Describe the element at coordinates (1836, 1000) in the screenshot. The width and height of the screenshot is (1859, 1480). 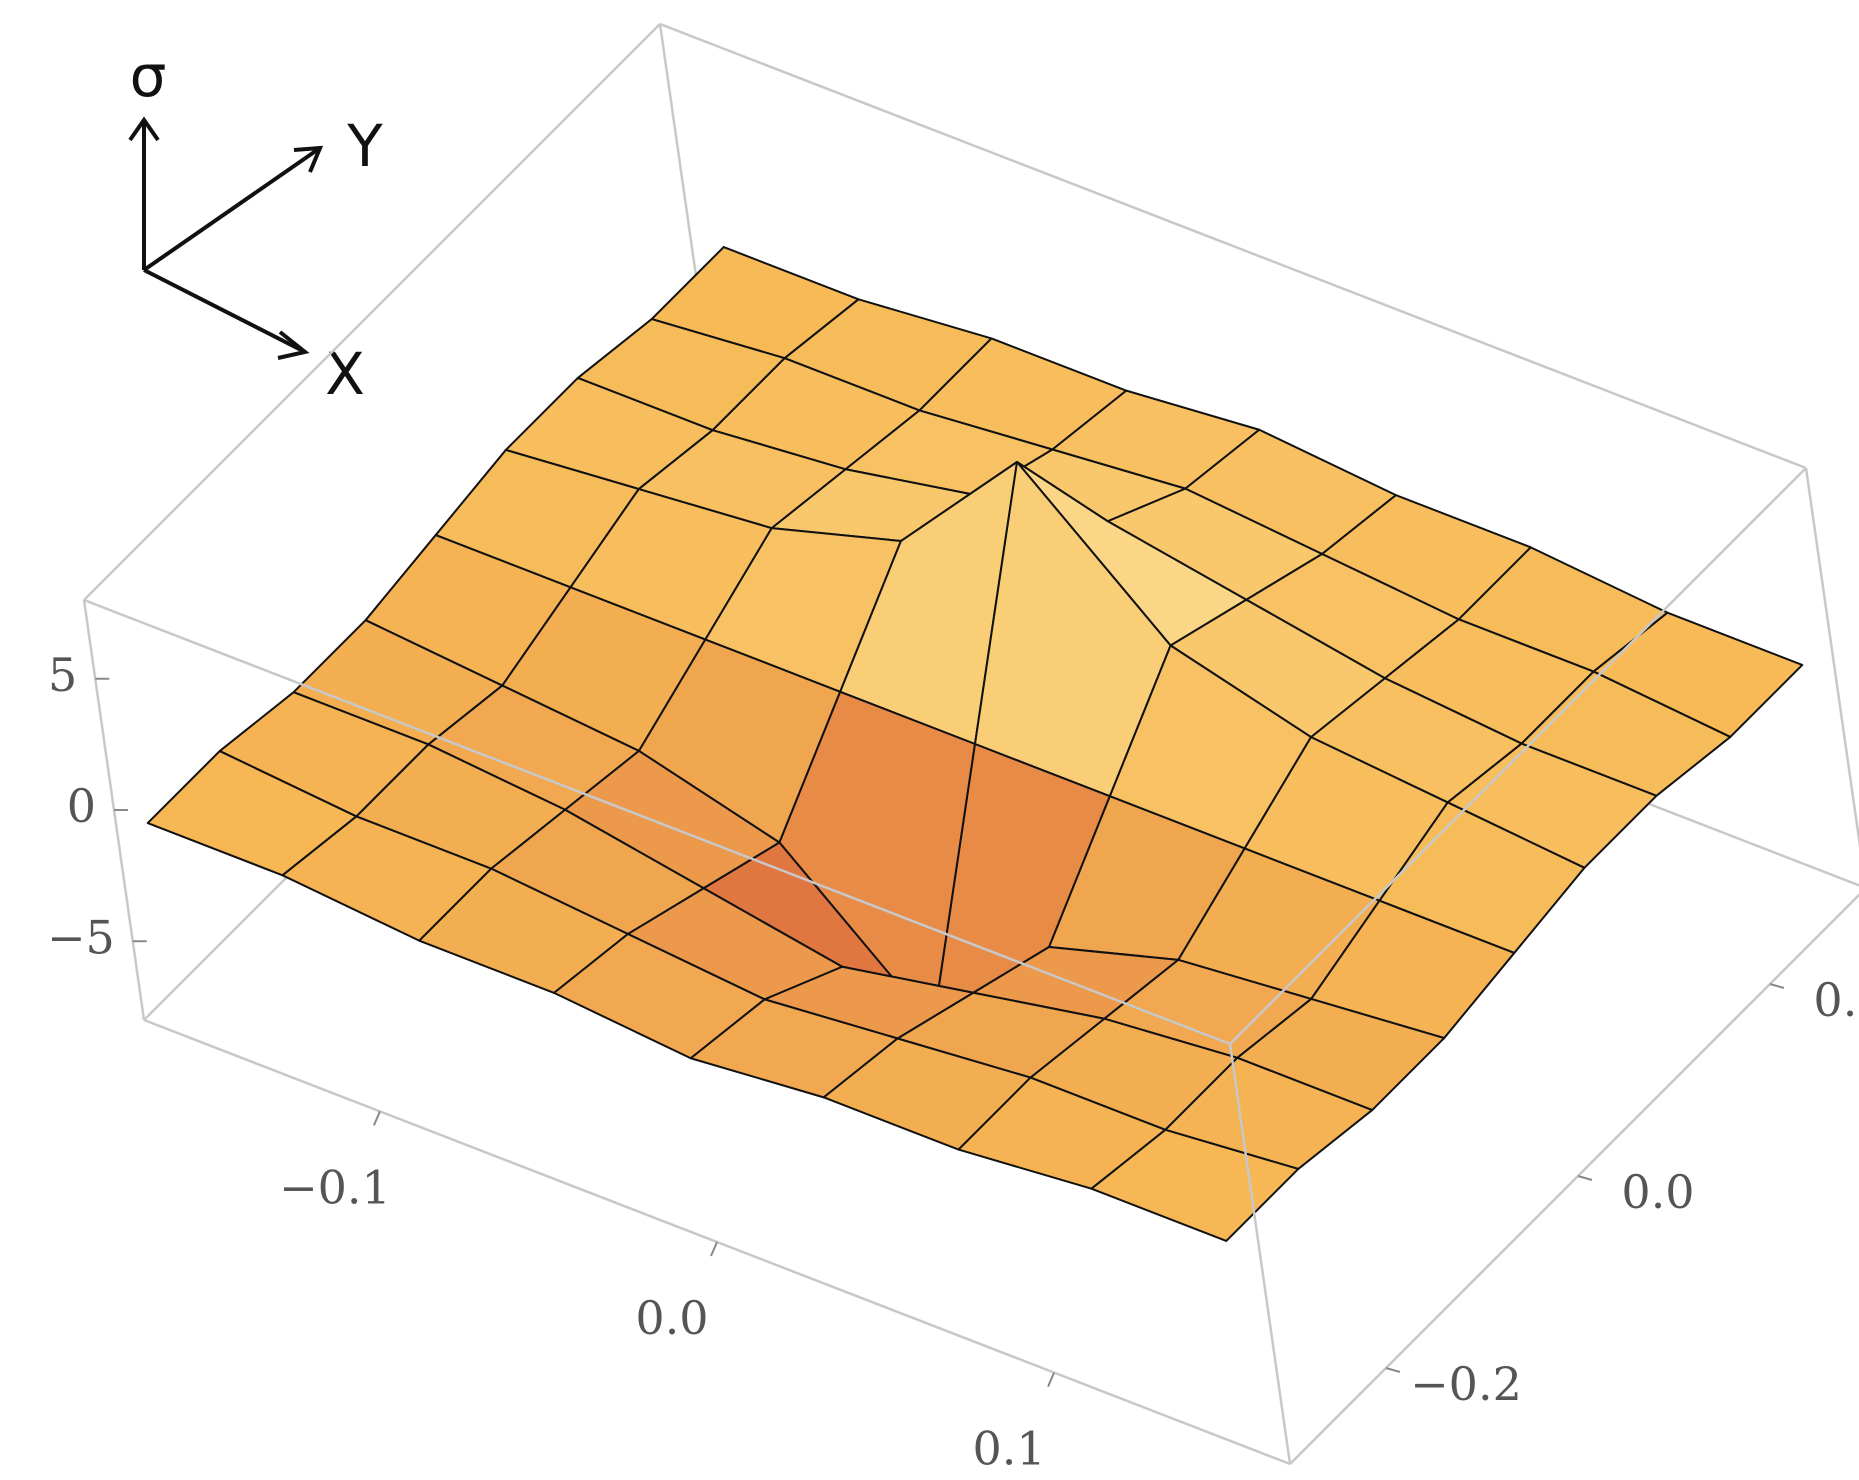
I see `y-tick-label: 0.2` at that location.